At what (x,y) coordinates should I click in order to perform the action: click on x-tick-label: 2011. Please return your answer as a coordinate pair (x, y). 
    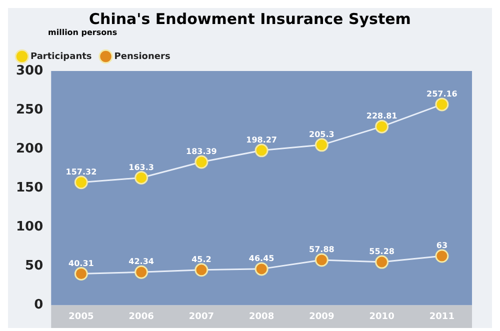
    Looking at the image, I should click on (441, 317).